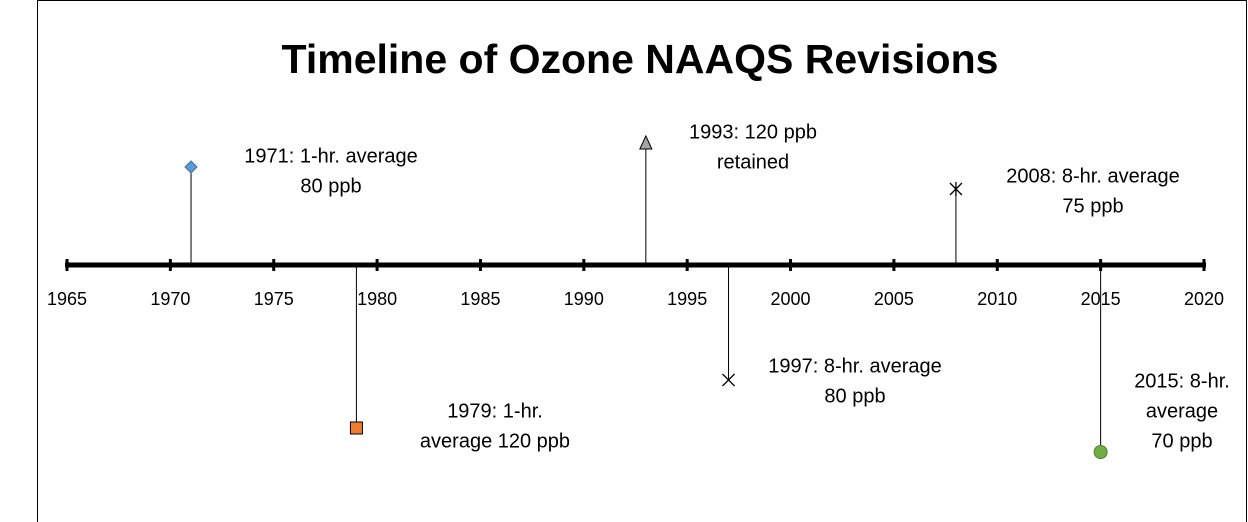 This screenshot has height=522, width=1248. Describe the element at coordinates (753, 162) in the screenshot. I see `event-label: retained` at that location.